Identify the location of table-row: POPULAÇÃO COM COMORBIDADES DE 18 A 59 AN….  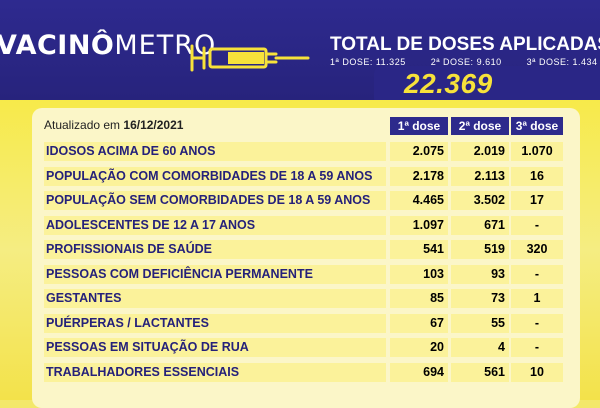
(303, 176).